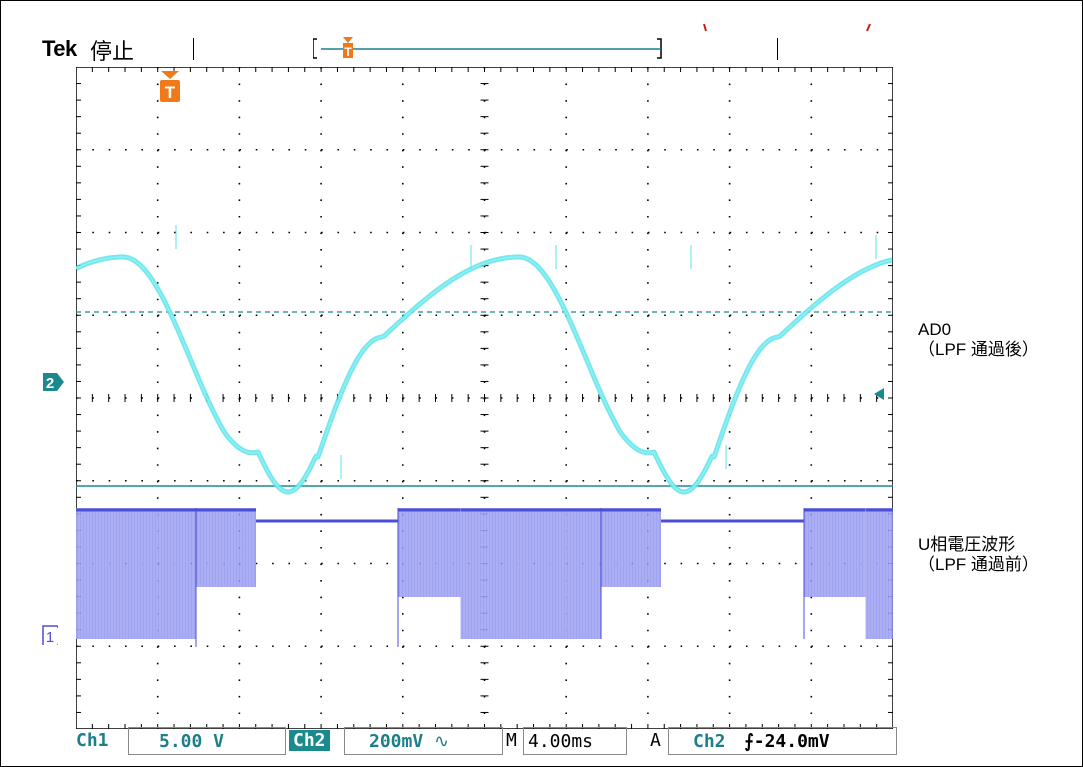  What do you see at coordinates (978, 564) in the screenshot?
I see `u-phase-subtitle: （LPF 通過前）` at bounding box center [978, 564].